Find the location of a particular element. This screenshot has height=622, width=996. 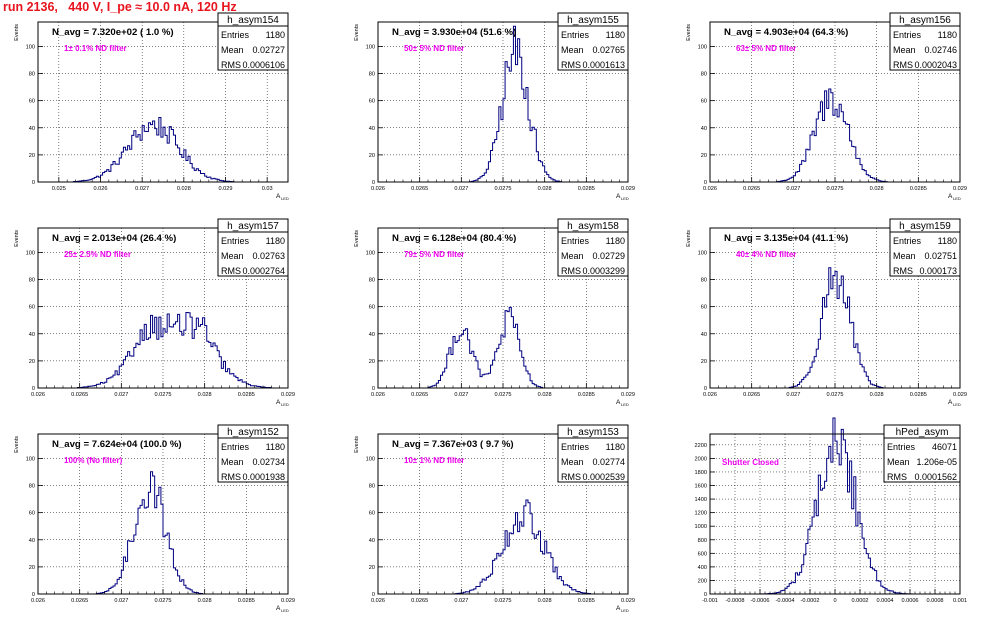

stats-title: h_asym159 is located at coordinates (925, 226).